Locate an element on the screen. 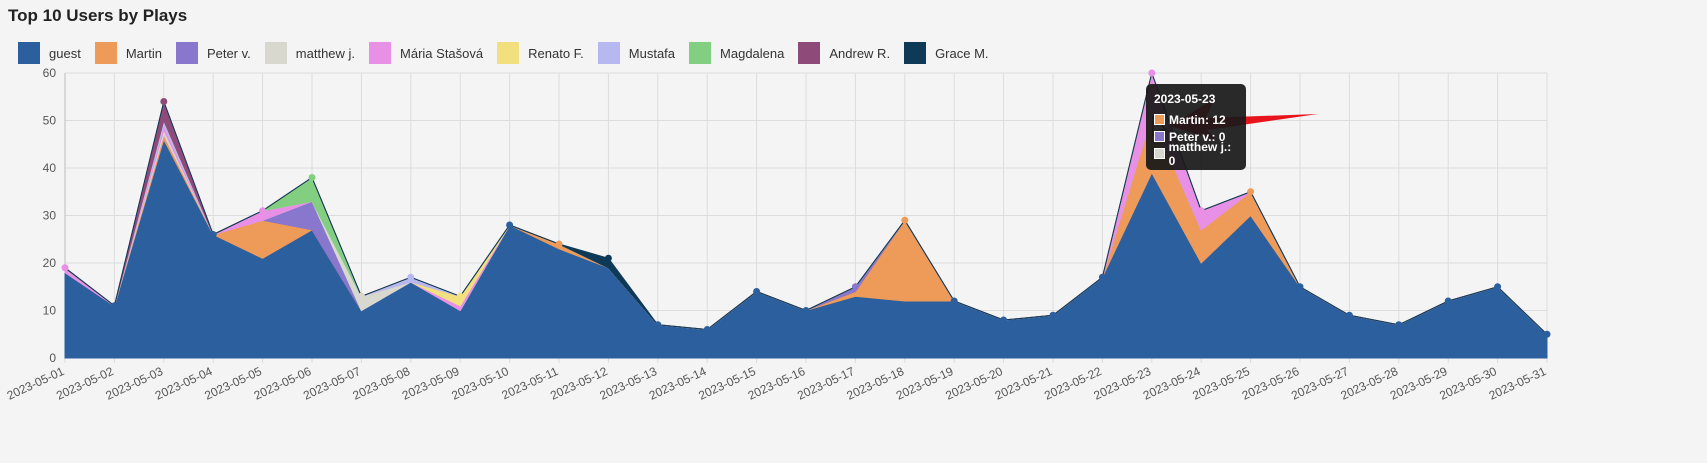 This screenshot has width=1707, height=463. tooltip-label: matthew j.: 0 is located at coordinates (1200, 153).